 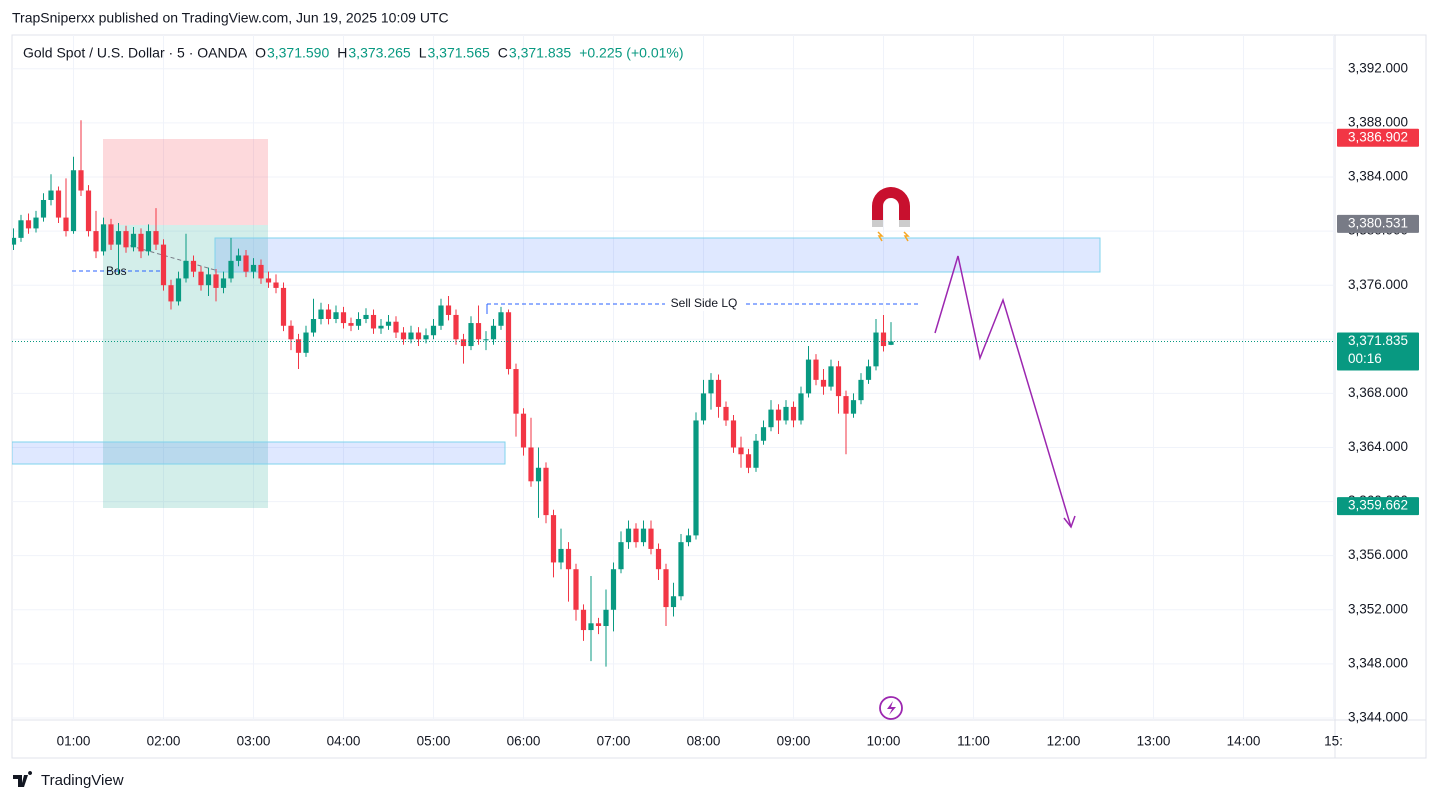 I want to click on legend-h-key: H, so click(x=342, y=53).